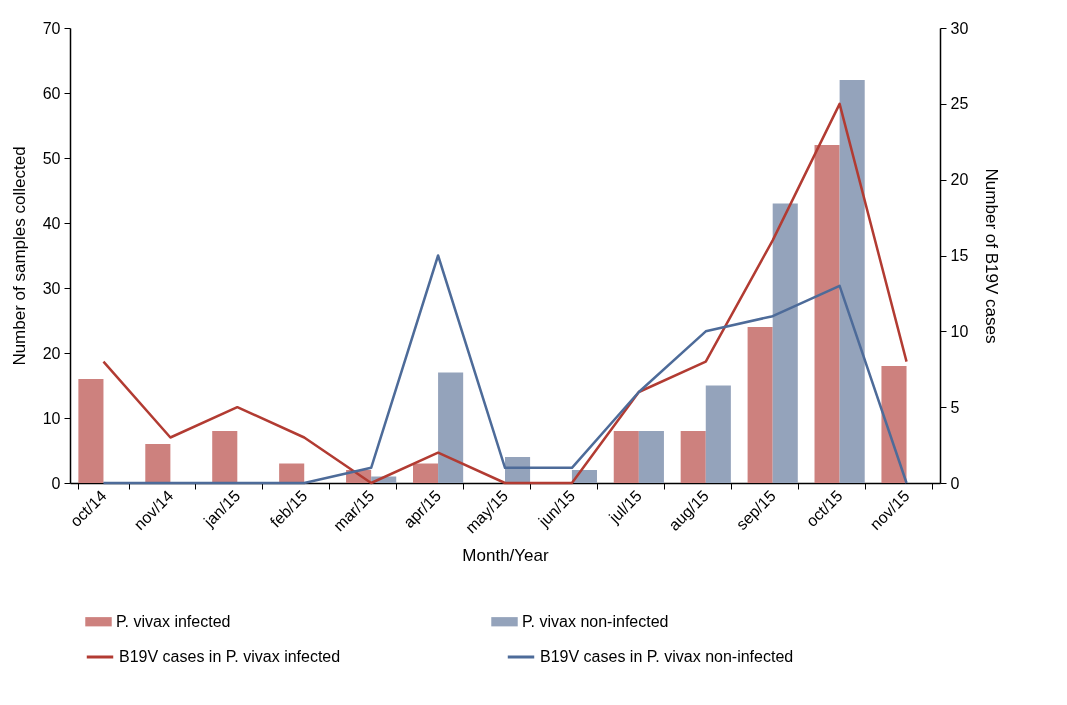 The width and height of the screenshot is (1067, 705). Describe the element at coordinates (955, 483) in the screenshot. I see `y2-tick-label: 0` at that location.